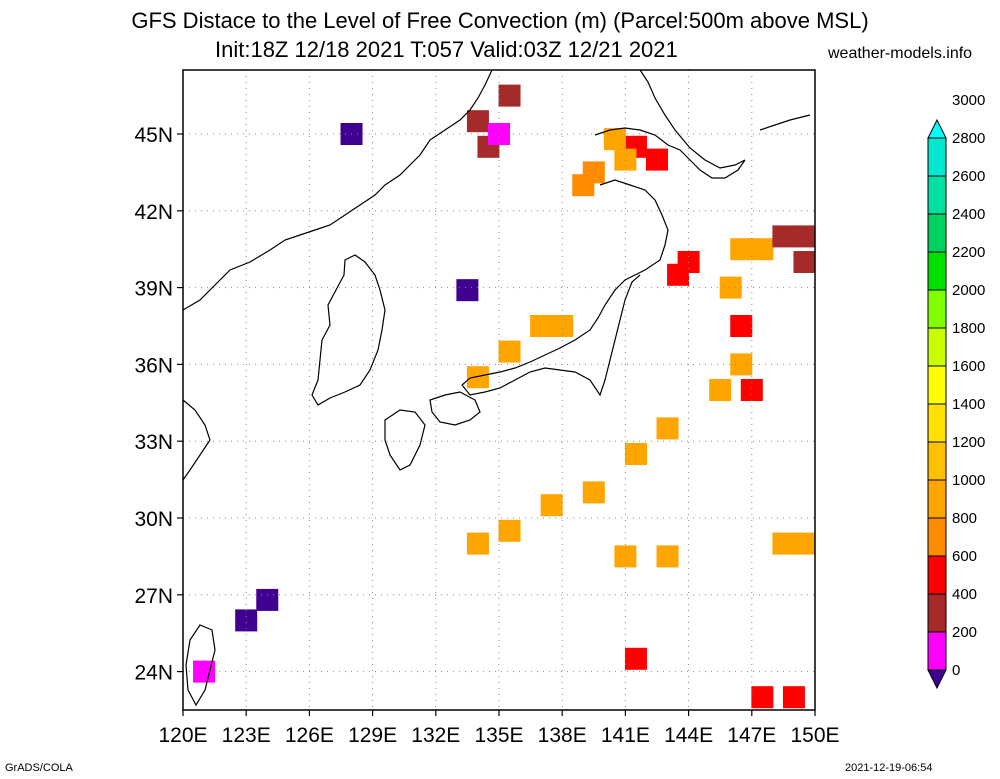 This screenshot has height=779, width=1000. Describe the element at coordinates (625, 735) in the screenshot. I see `lon-tick-label: 141E` at that location.